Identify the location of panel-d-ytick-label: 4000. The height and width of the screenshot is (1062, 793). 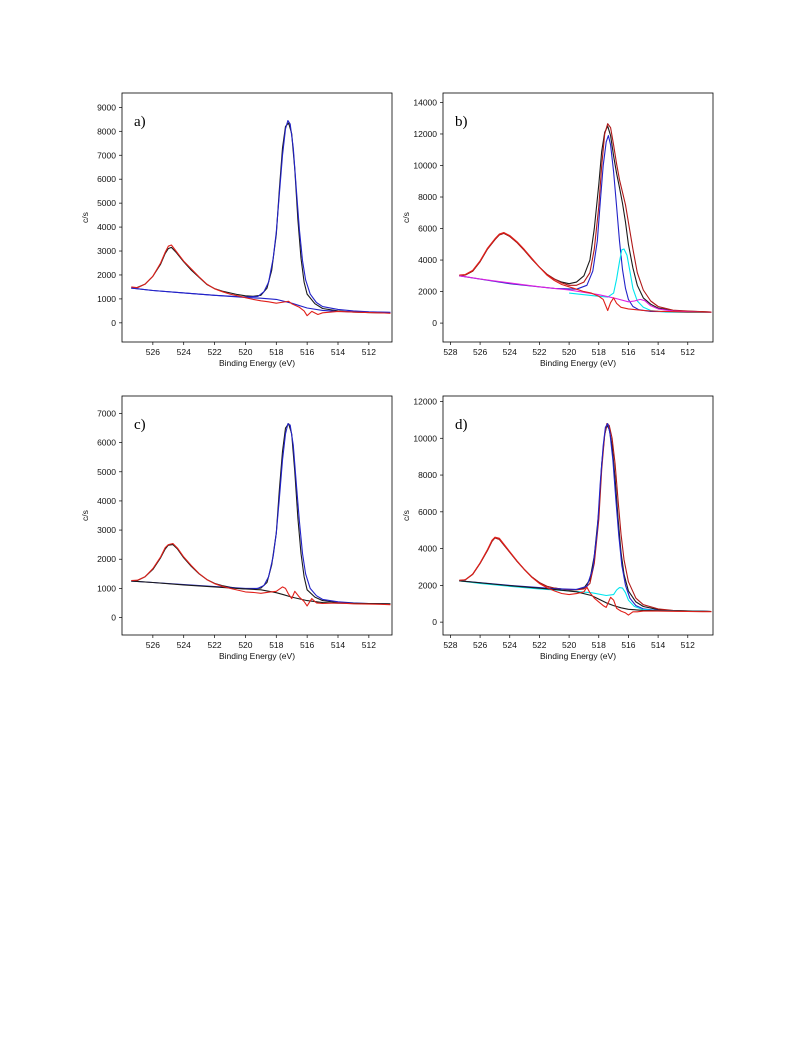
(427, 549).